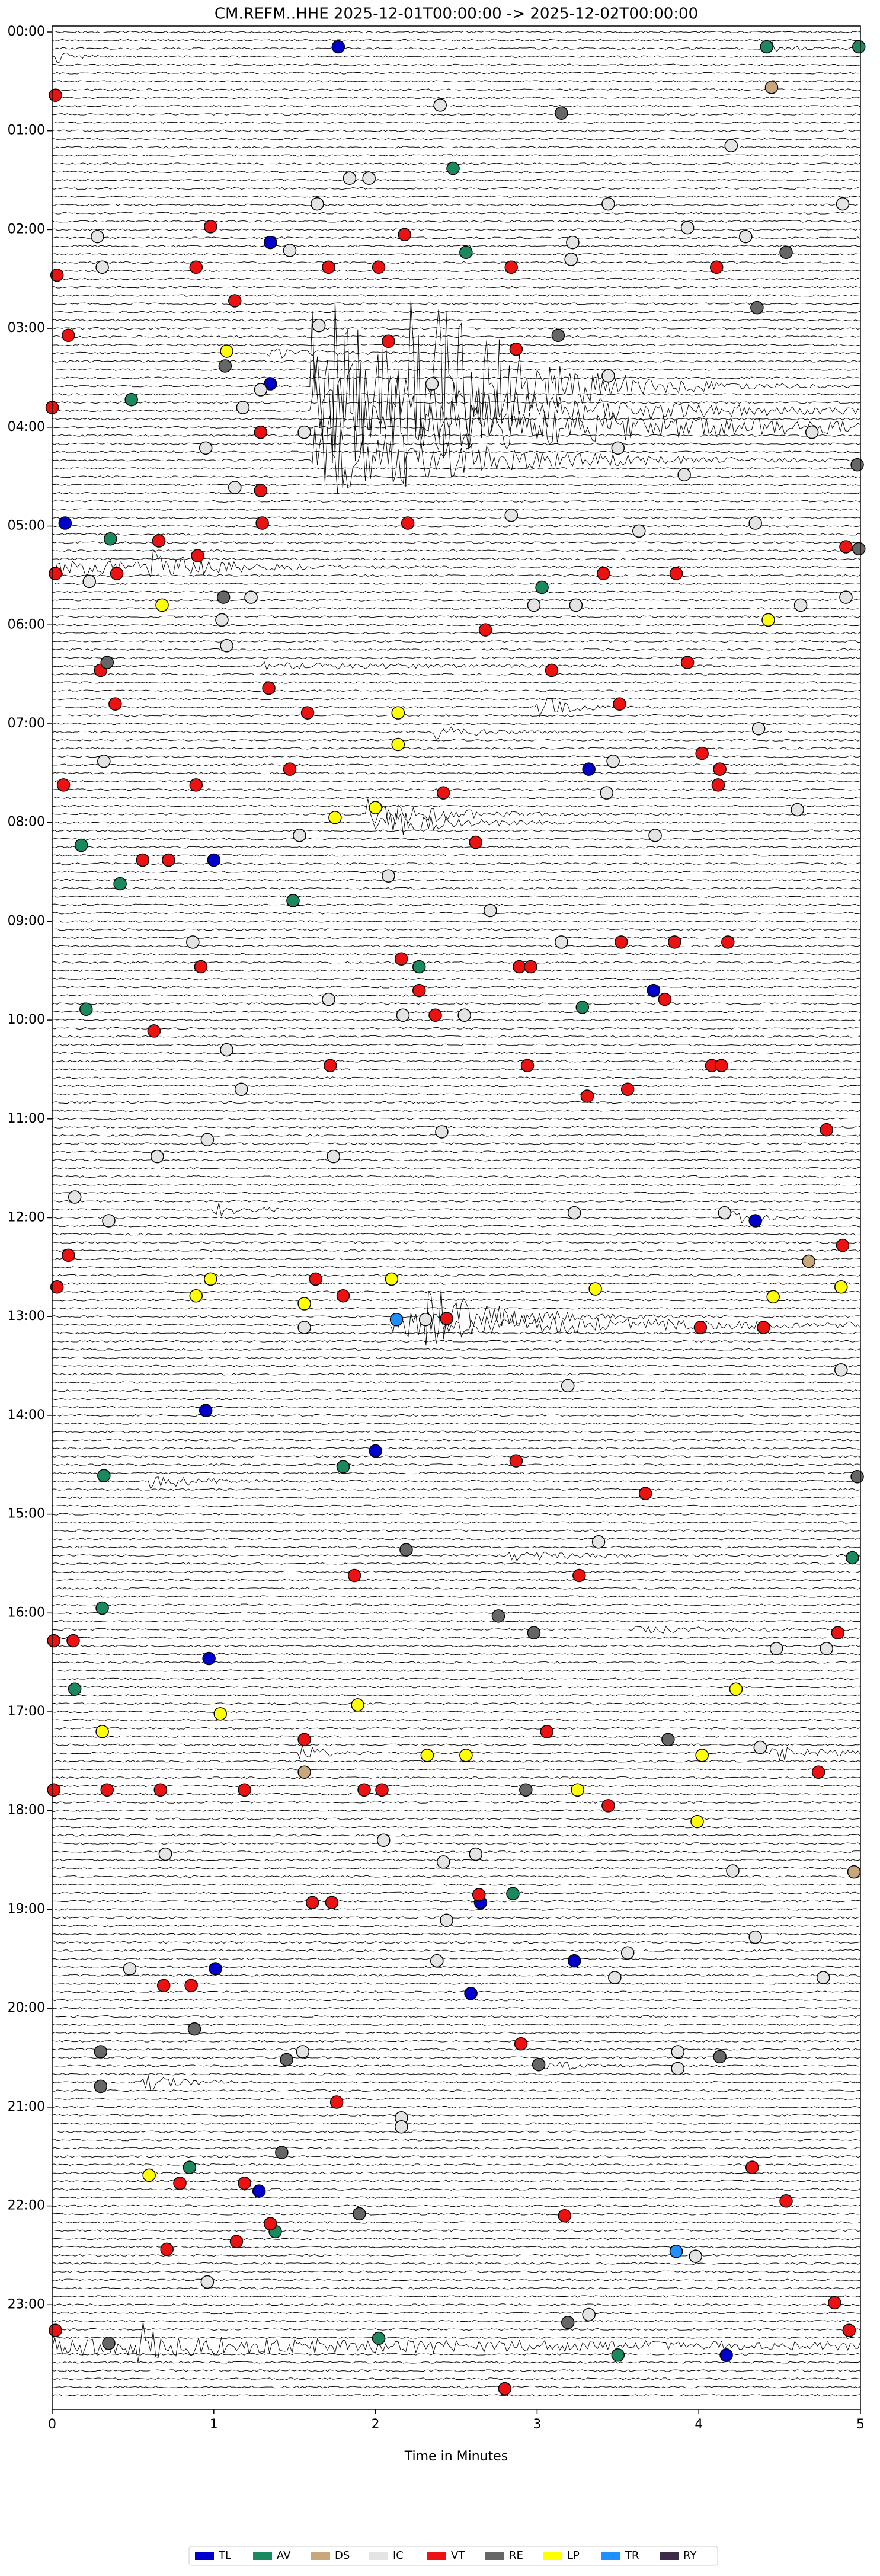  Describe the element at coordinates (537, 2424) in the screenshot. I see `x-tick-label: 3` at that location.